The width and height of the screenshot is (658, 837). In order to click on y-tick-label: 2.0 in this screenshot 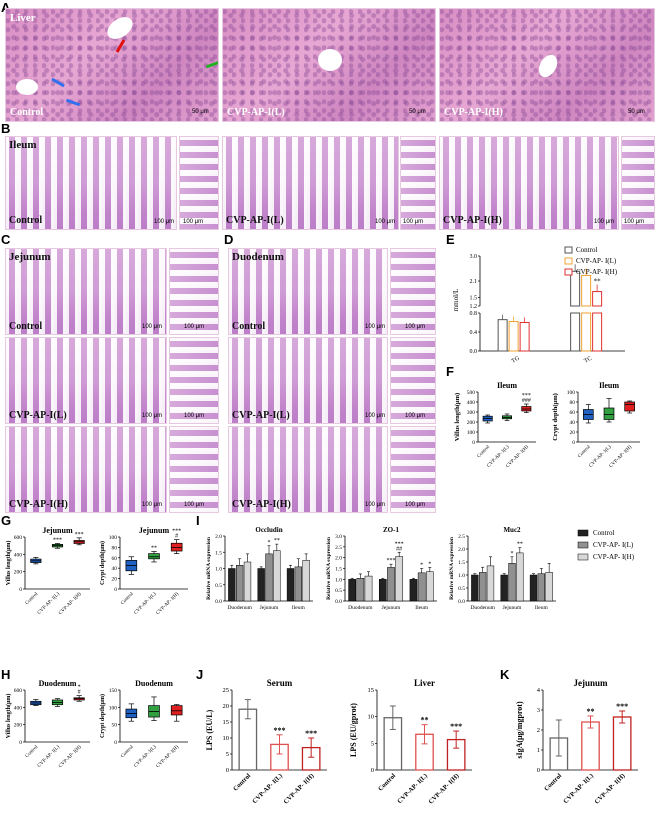, I will do `click(338, 559)`.